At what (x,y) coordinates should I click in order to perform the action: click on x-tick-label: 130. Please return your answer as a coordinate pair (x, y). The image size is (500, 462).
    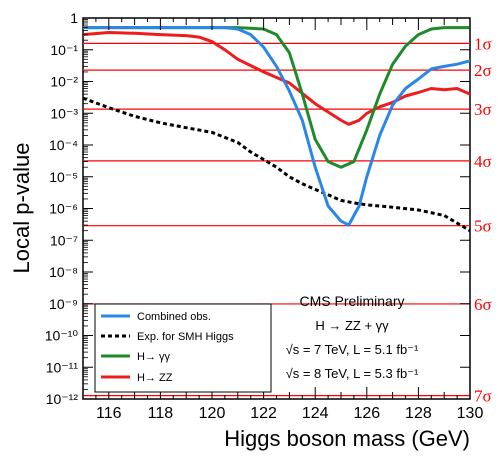
    Looking at the image, I should click on (470, 413).